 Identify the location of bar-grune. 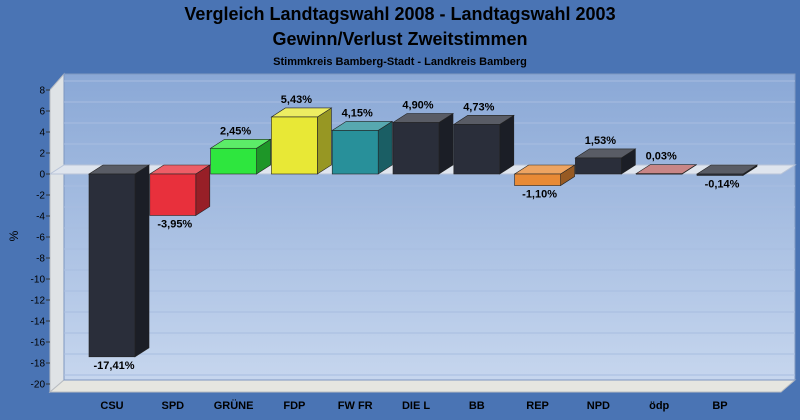
(240, 156).